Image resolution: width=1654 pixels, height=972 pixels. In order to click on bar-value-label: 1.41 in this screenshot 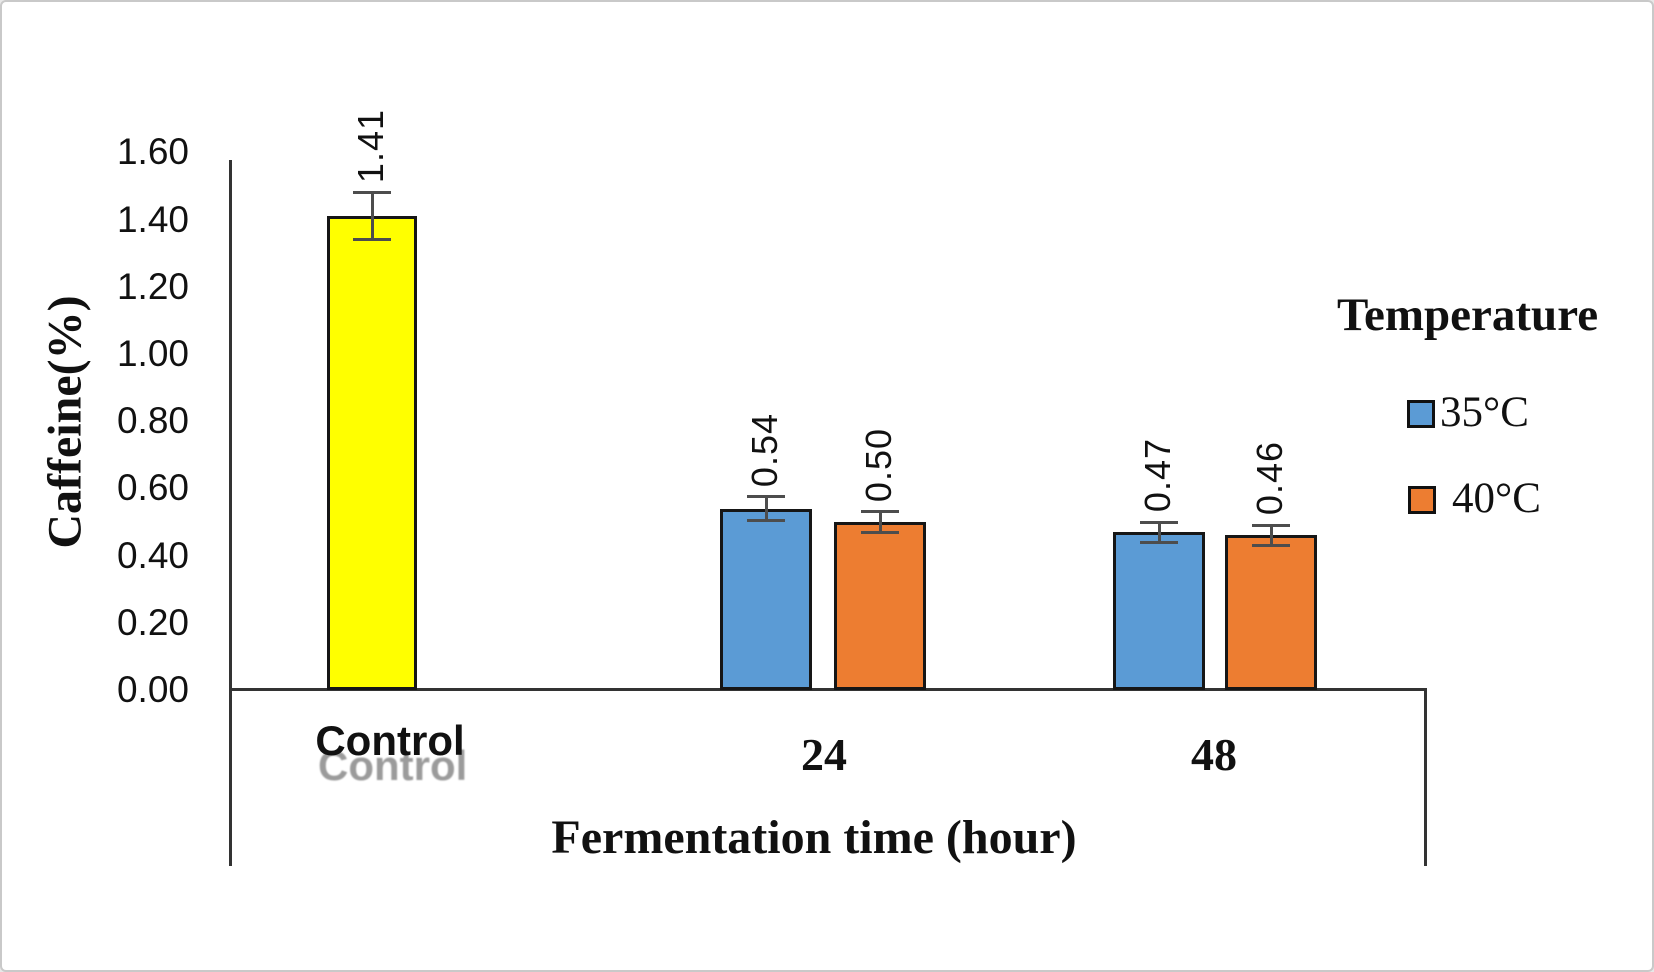, I will do `click(370, 145)`.